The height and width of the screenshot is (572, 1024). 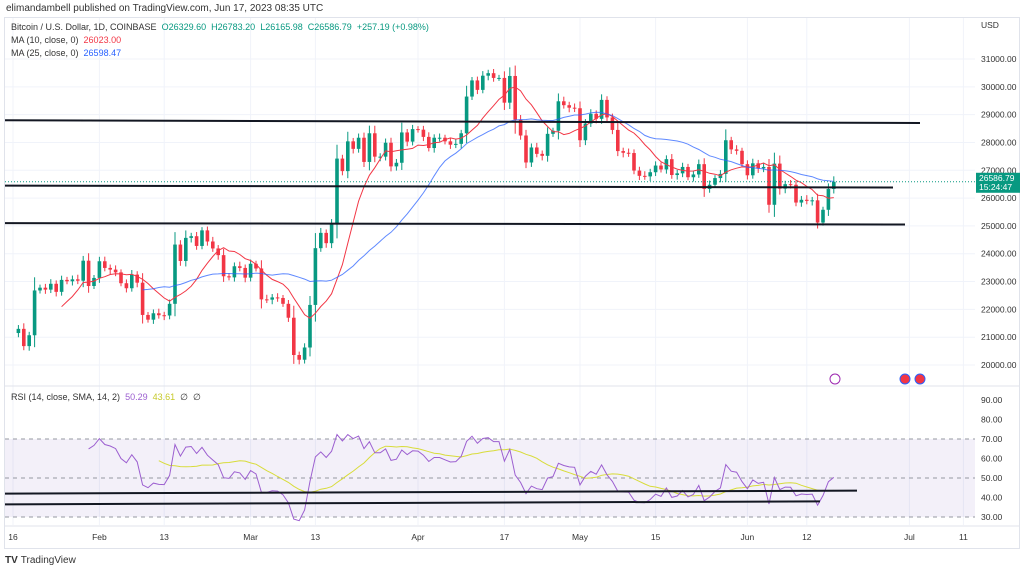 What do you see at coordinates (45, 53) in the screenshot?
I see `ma25-label: MA (25, close, 0)` at bounding box center [45, 53].